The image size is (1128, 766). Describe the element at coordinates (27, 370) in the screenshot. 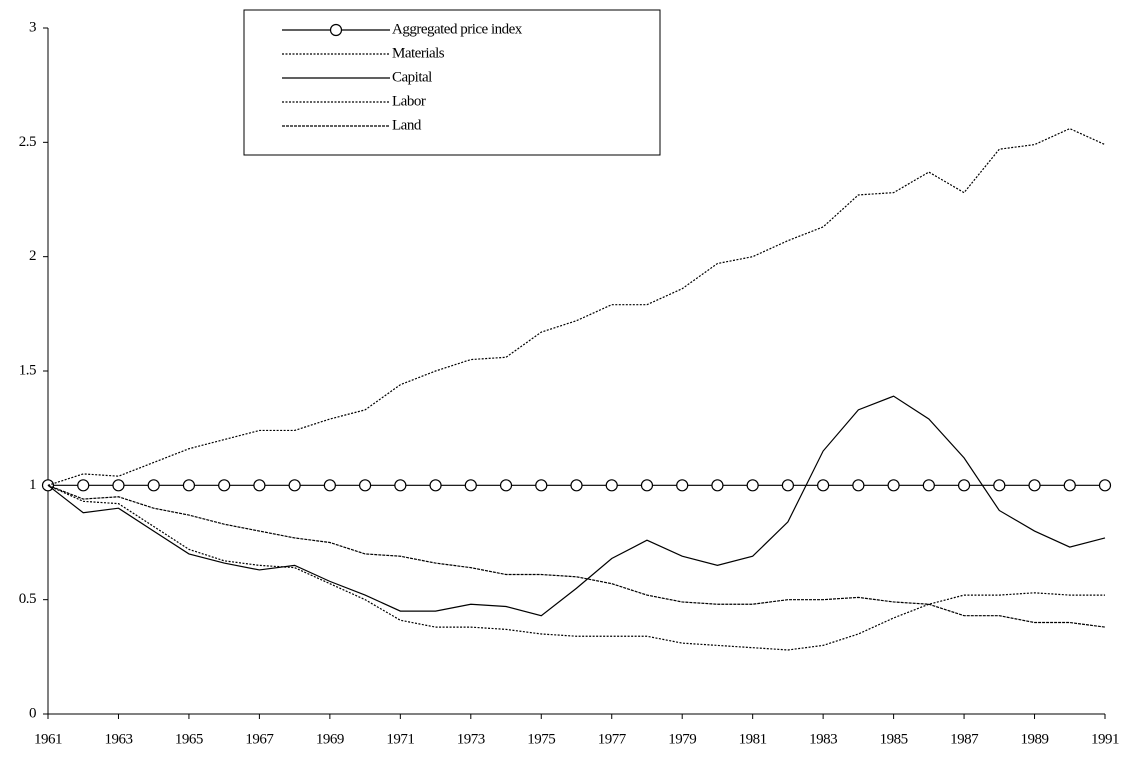

I see `y-tick-label: 1.5` at that location.